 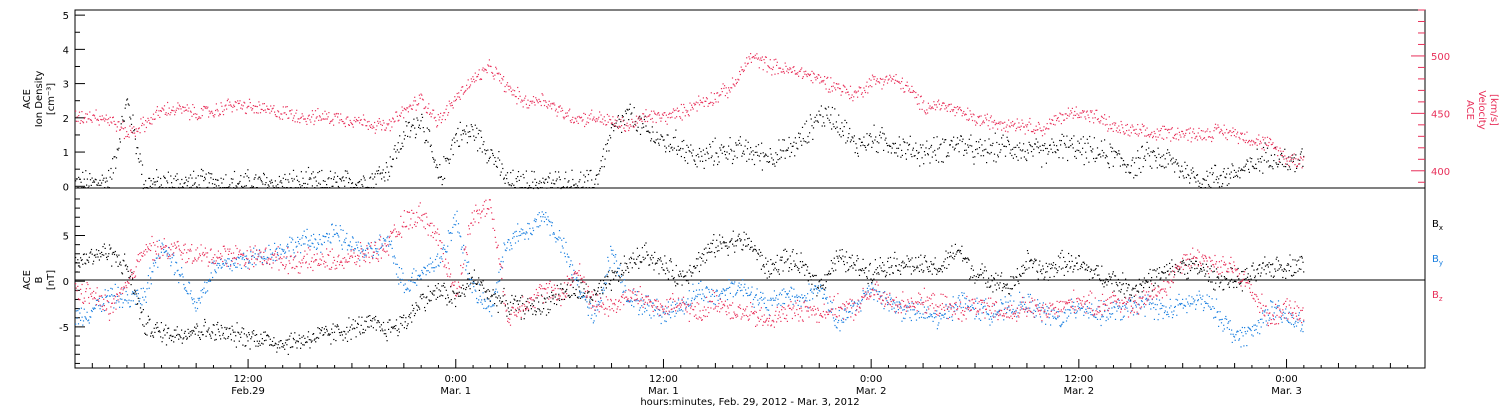 What do you see at coordinates (1286, 391) in the screenshot?
I see `time-tick-date: Mar. 3` at bounding box center [1286, 391].